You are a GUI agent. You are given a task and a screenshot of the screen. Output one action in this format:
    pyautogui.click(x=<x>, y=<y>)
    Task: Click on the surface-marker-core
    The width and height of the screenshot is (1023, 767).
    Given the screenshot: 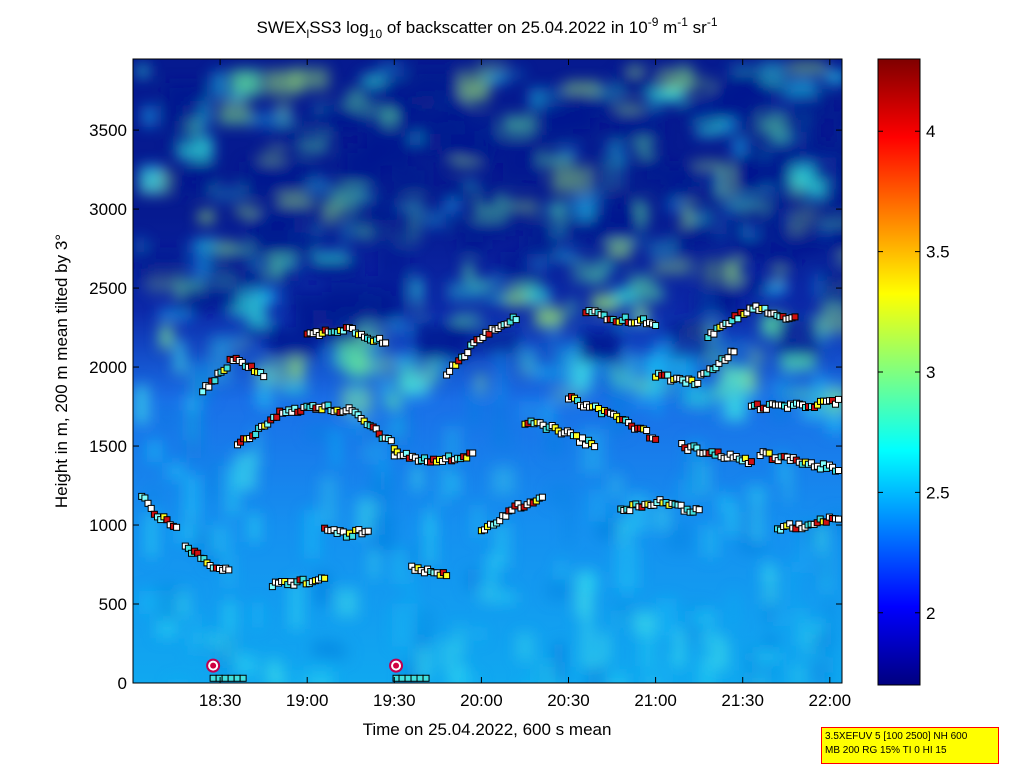 What is the action you would take?
    pyautogui.click(x=213, y=665)
    